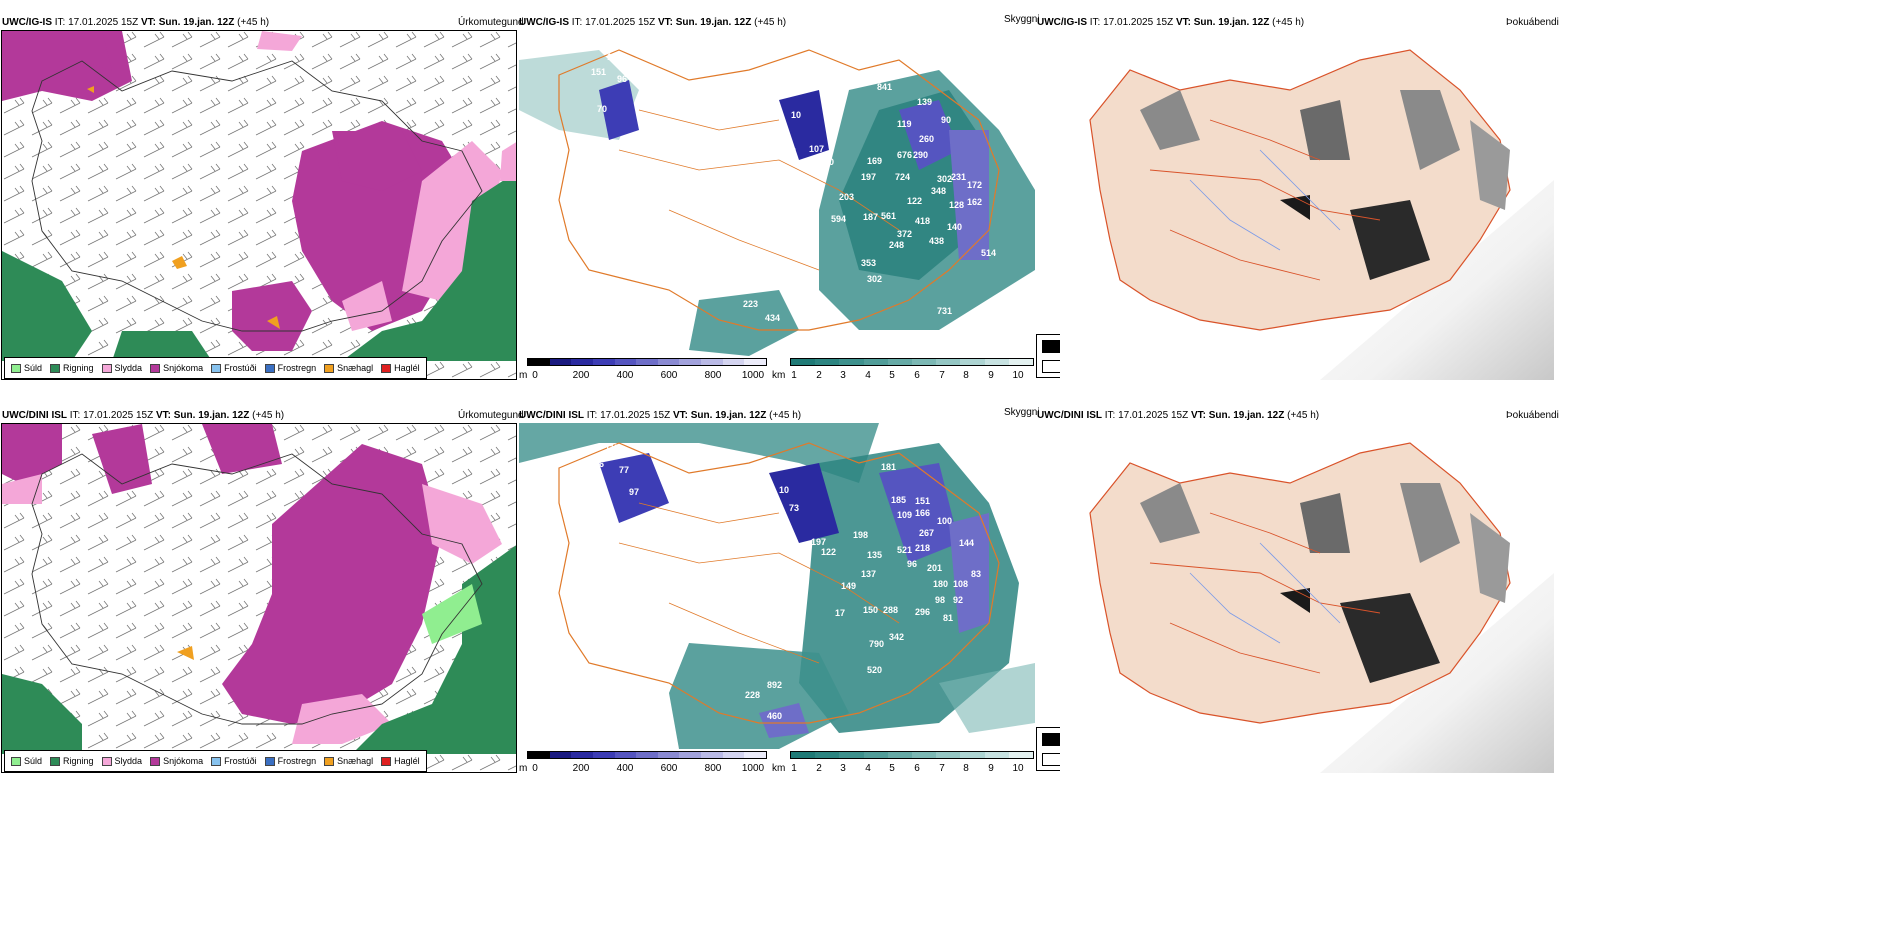  What do you see at coordinates (920, 155) in the screenshot?
I see `cloud-base-value: 290` at bounding box center [920, 155].